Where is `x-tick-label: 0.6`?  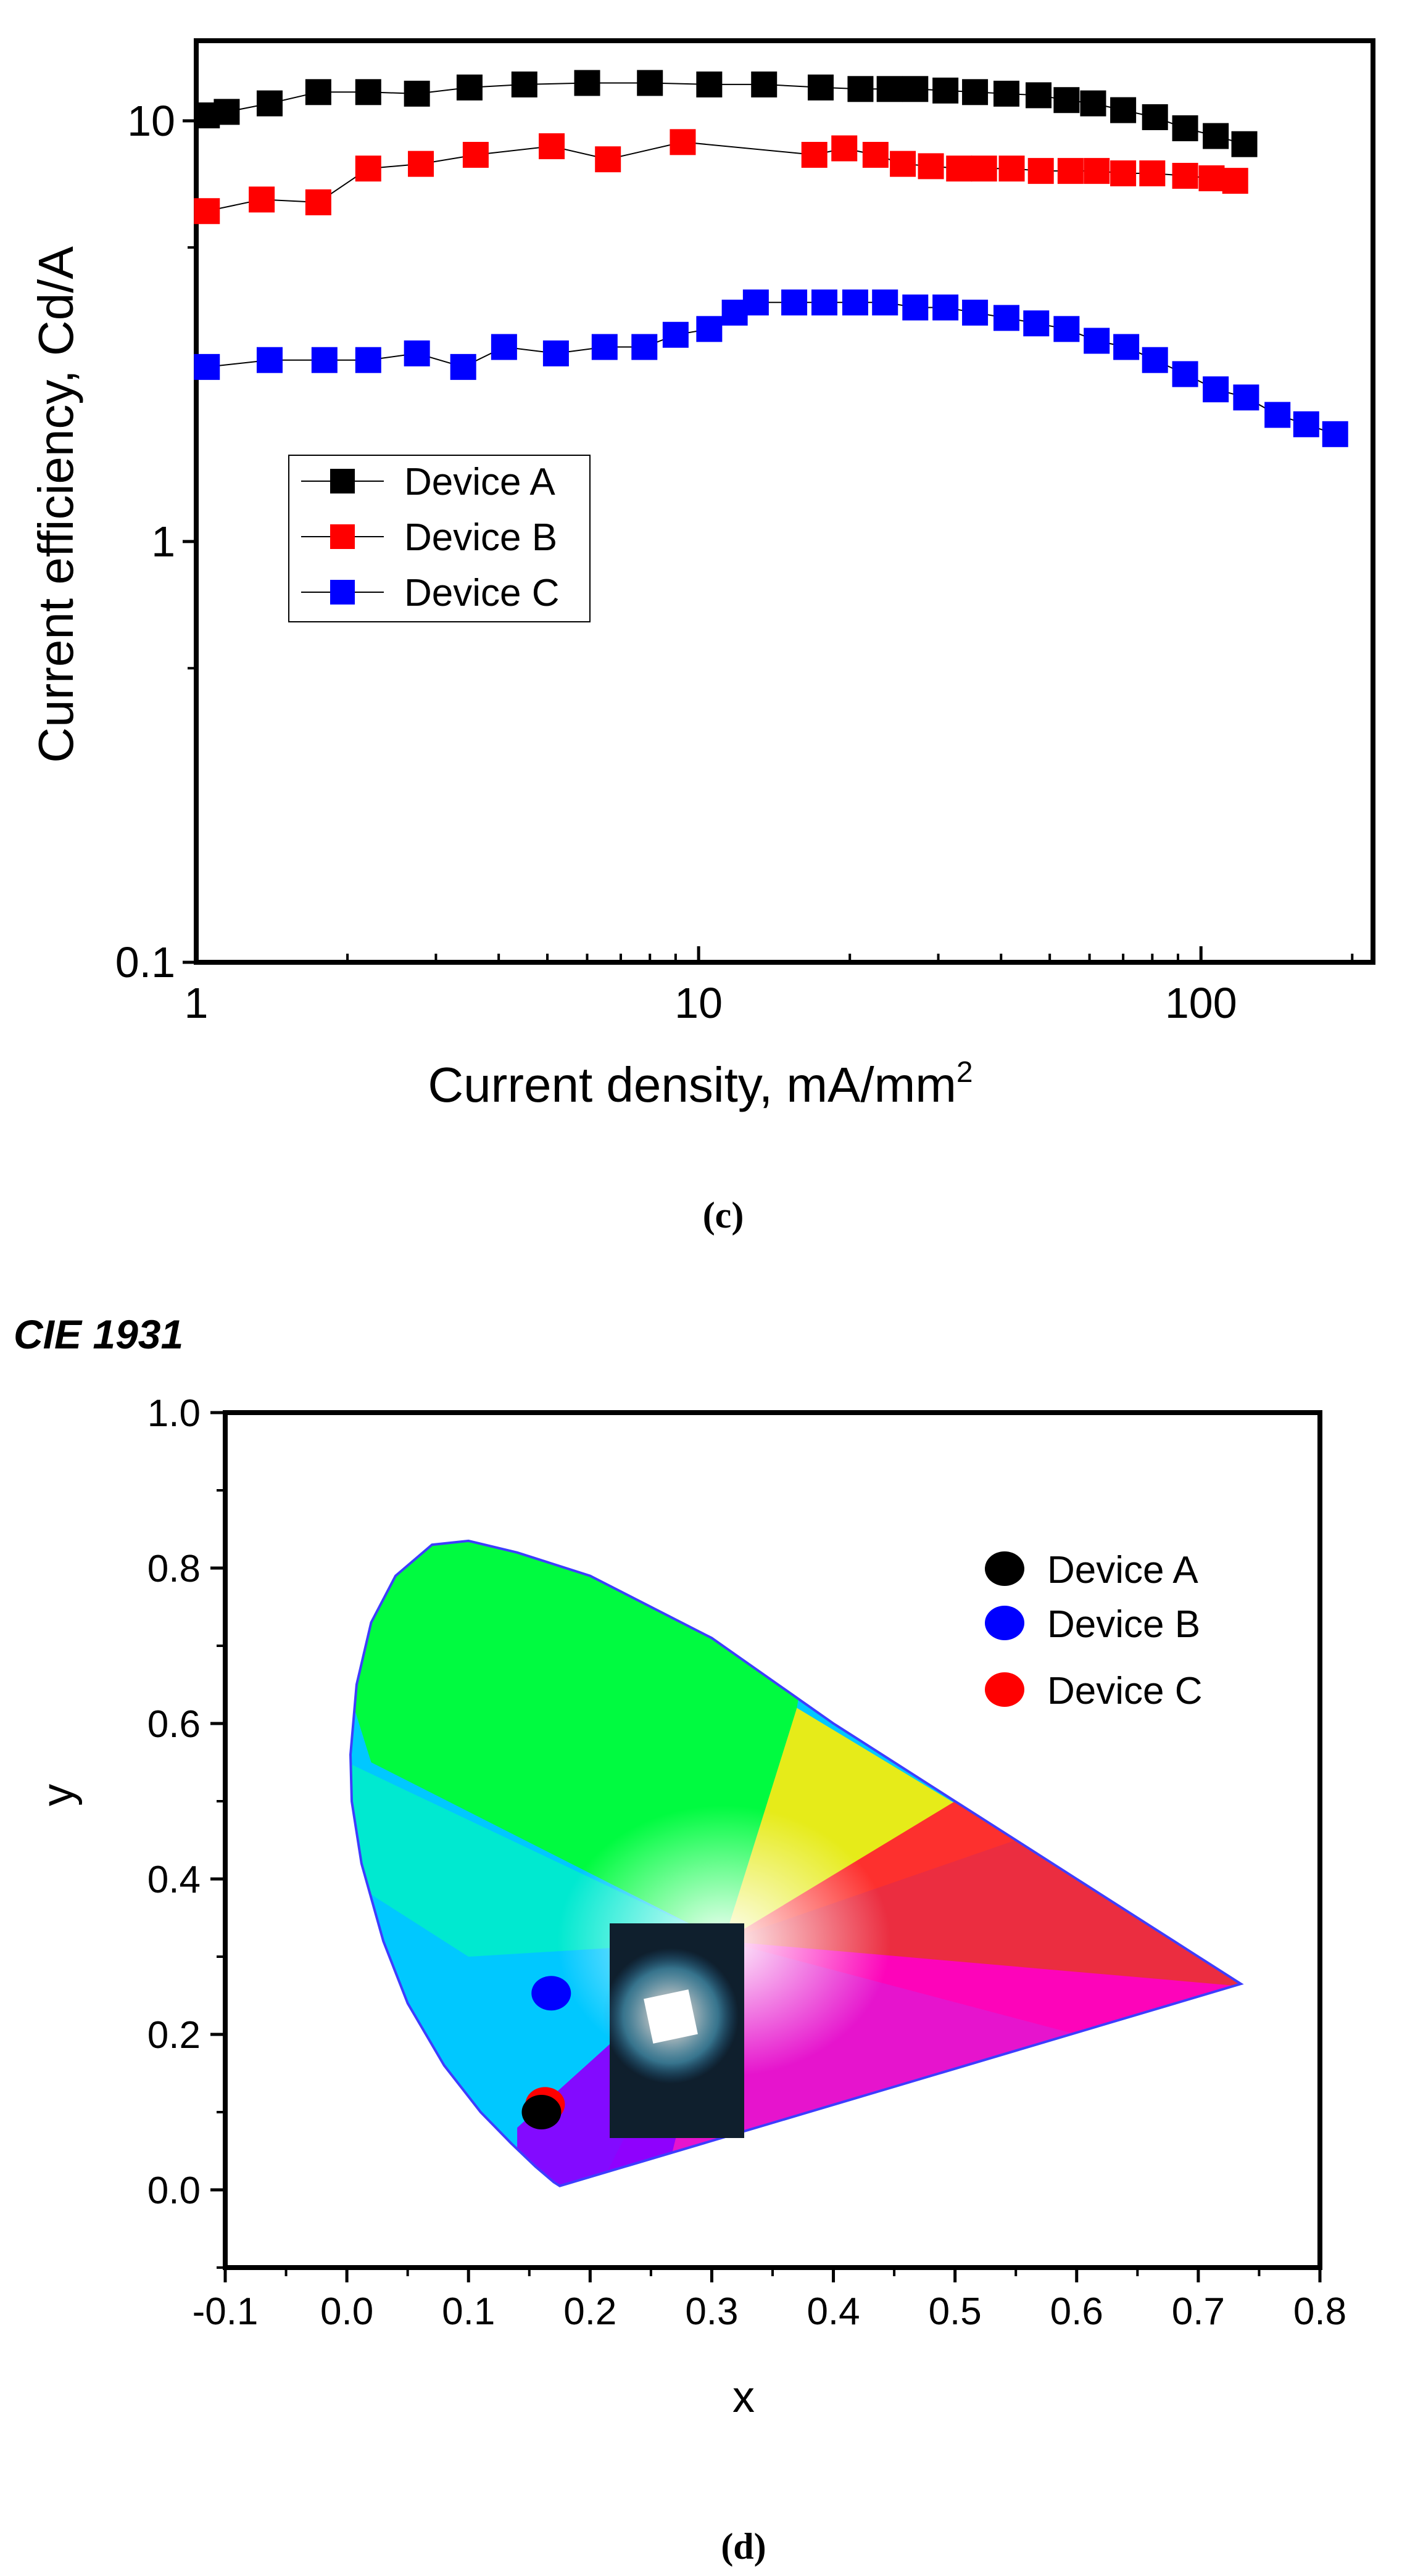 x-tick-label: 0.6 is located at coordinates (1076, 2311).